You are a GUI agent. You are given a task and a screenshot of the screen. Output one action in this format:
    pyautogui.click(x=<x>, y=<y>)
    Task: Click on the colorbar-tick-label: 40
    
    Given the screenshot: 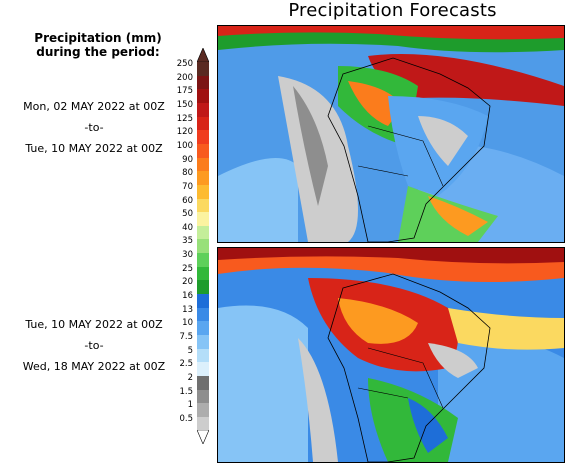 What is the action you would take?
    pyautogui.click(x=187, y=227)
    